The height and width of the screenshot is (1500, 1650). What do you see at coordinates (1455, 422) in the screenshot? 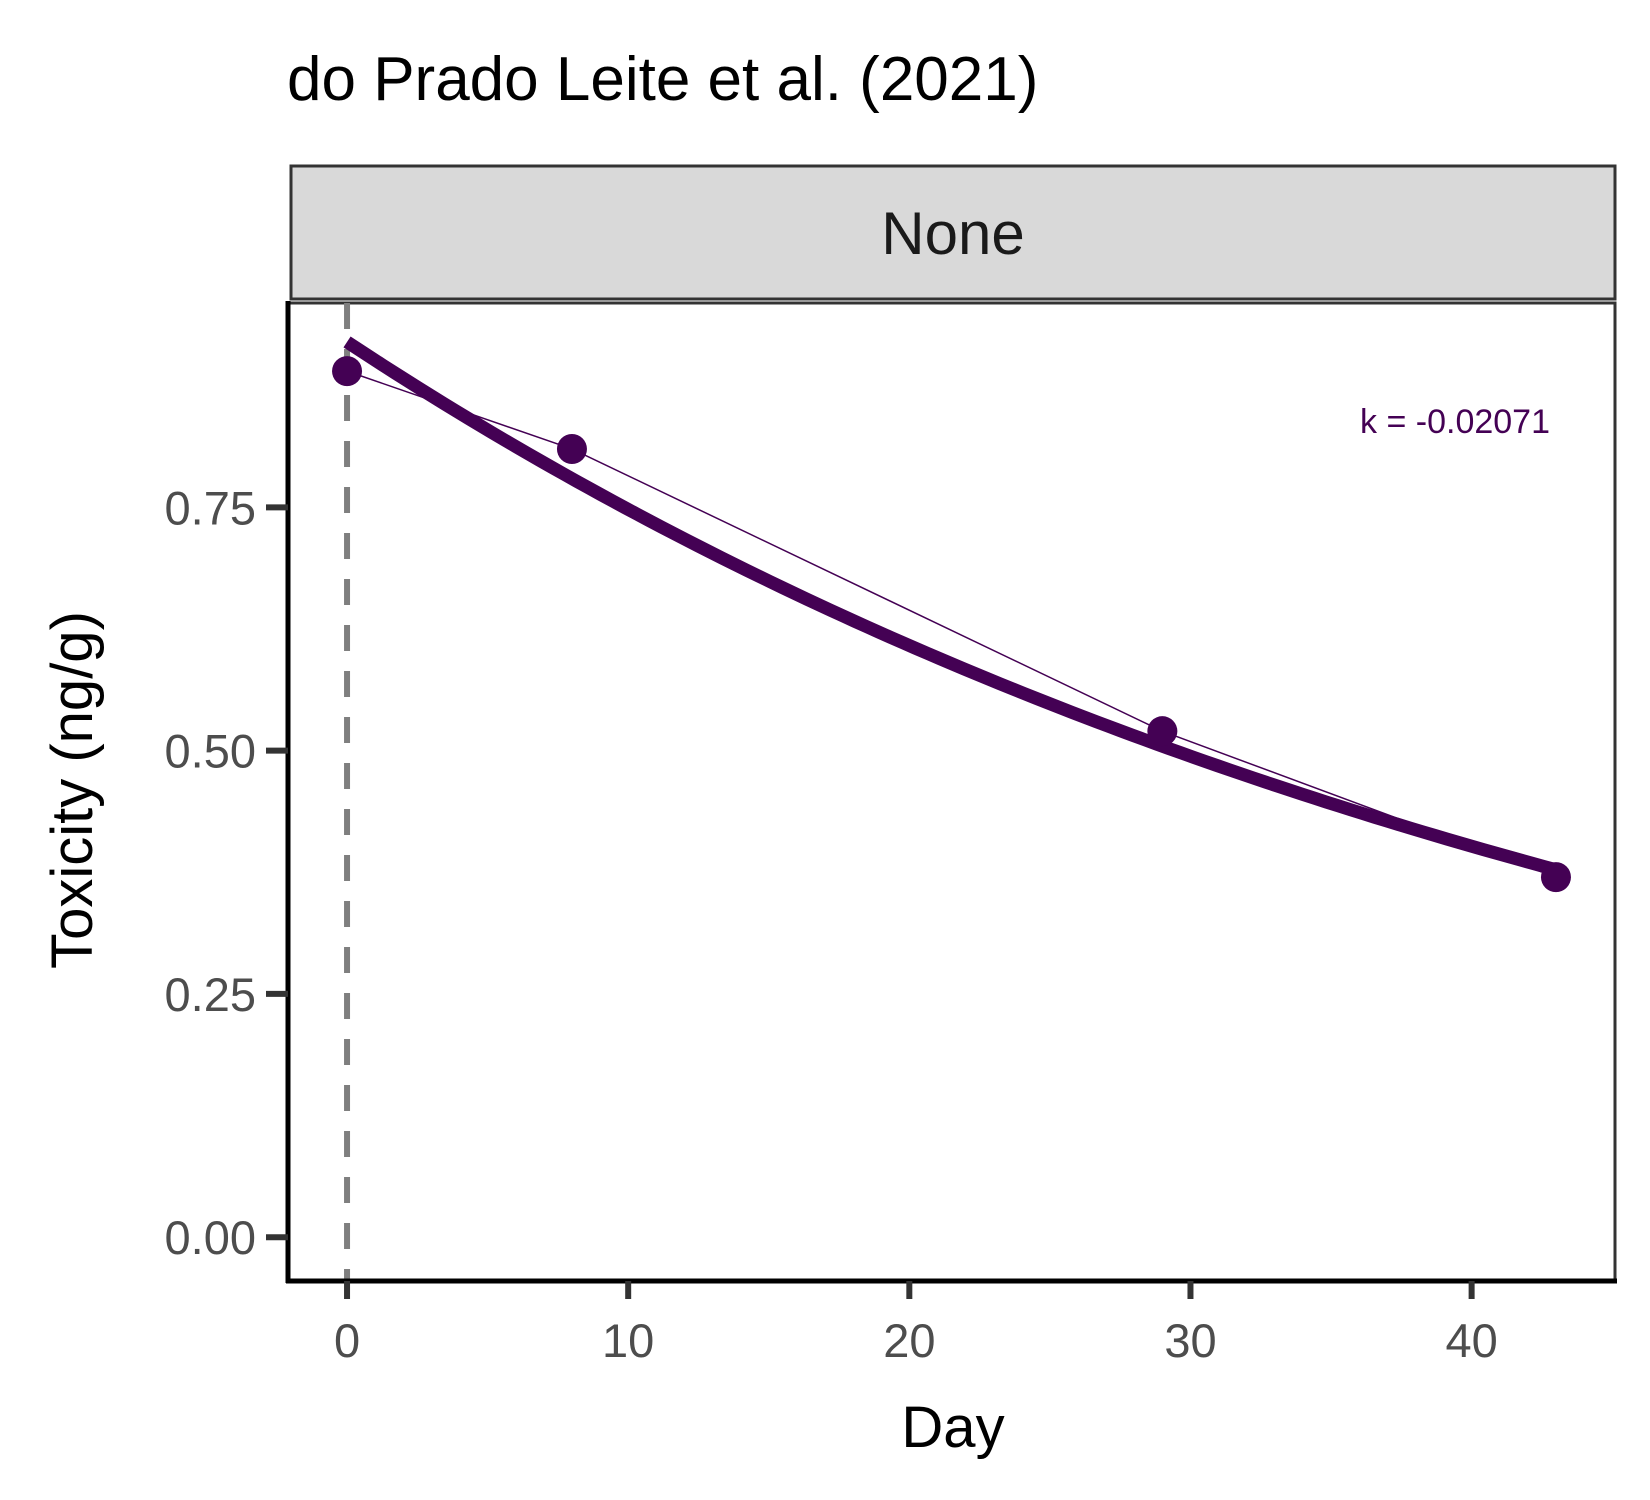
I see `k-annotation: k = -0.02071` at bounding box center [1455, 422].